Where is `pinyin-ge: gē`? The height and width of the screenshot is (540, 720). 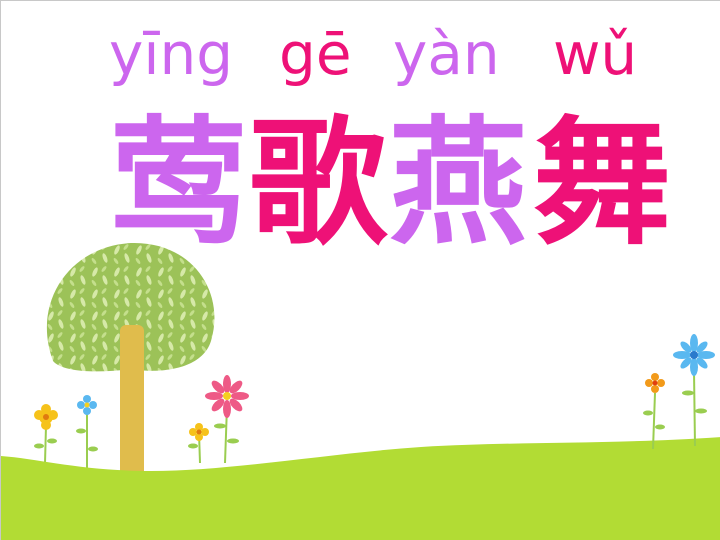
pinyin-ge: gē is located at coordinates (315, 54).